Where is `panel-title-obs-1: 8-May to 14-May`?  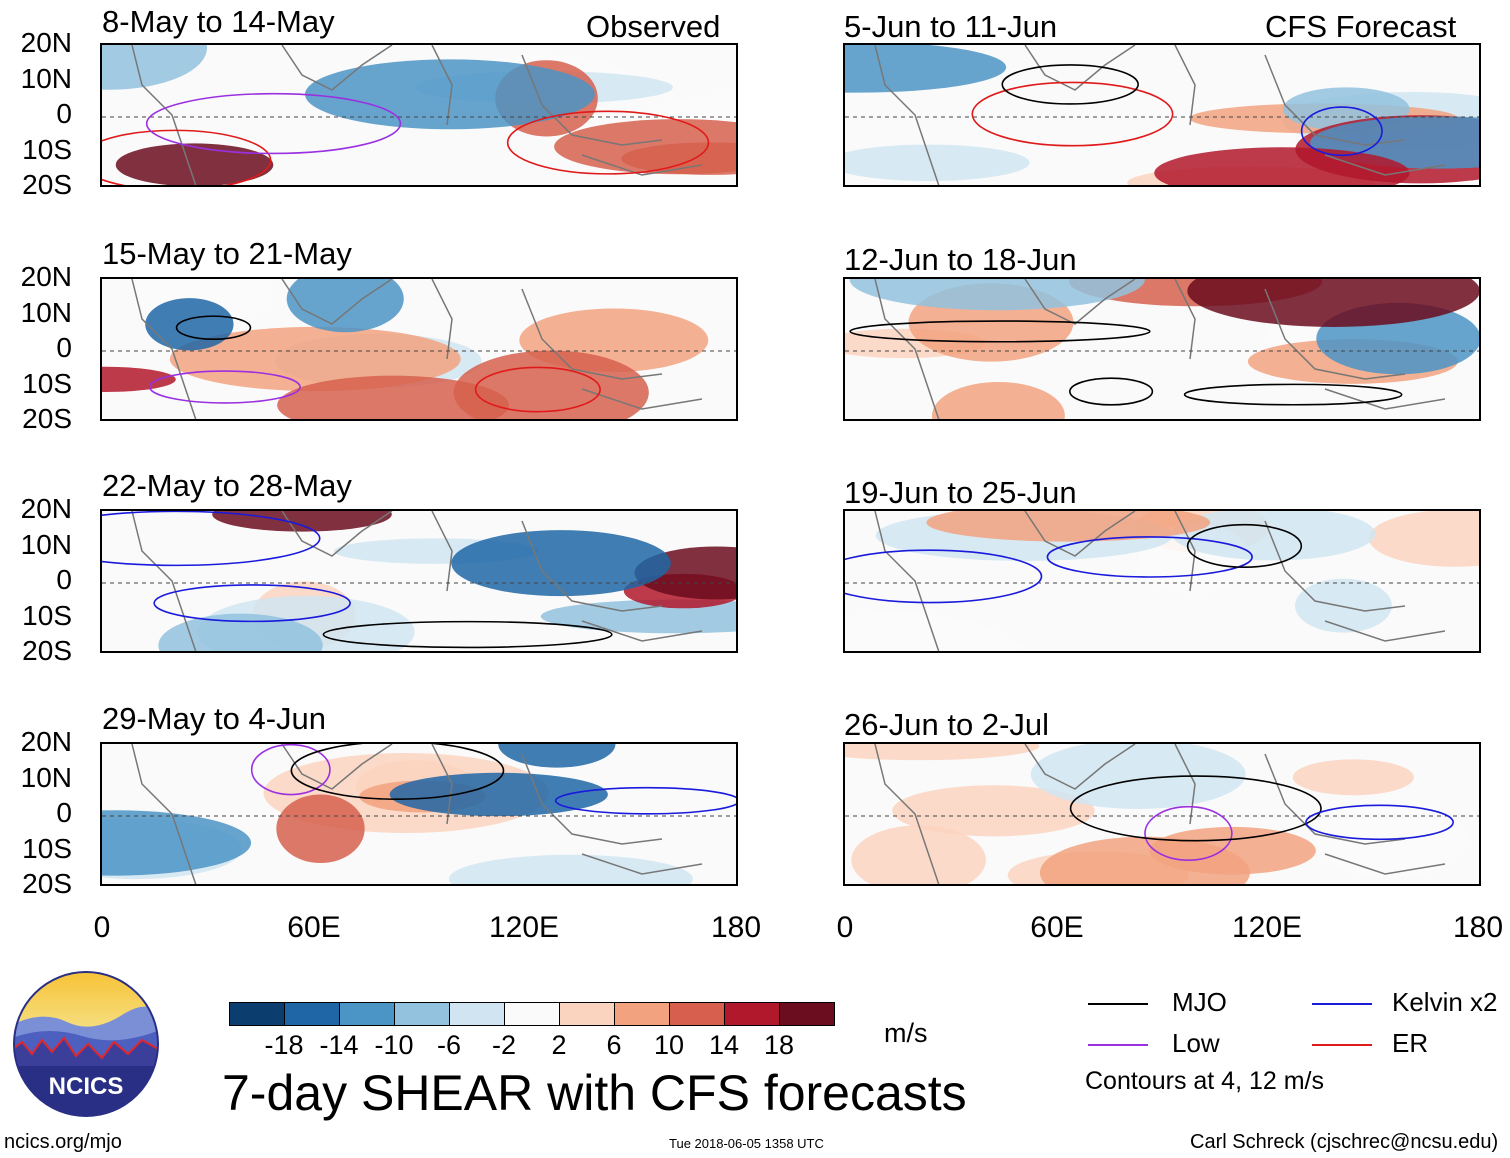 panel-title-obs-1: 8-May to 14-May is located at coordinates (218, 21).